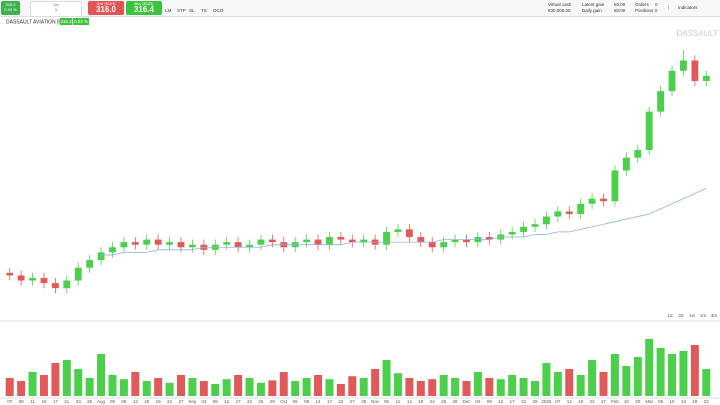 The height and width of the screenshot is (405, 720). I want to click on change: 0.93 %, so click(10, 9).